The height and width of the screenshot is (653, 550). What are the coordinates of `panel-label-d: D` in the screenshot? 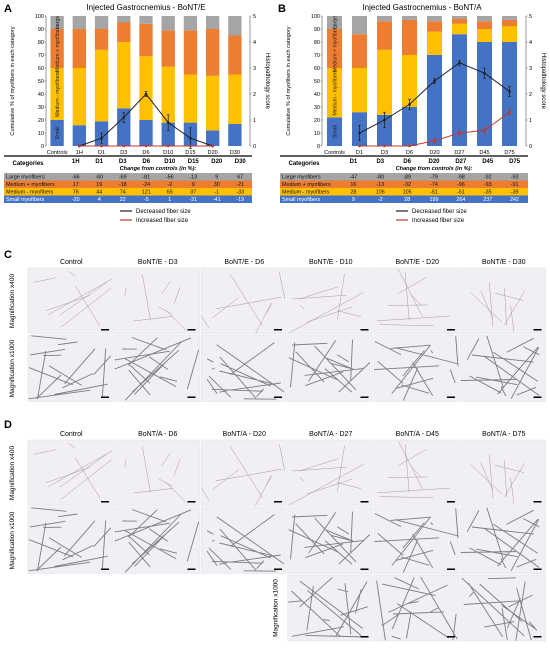 It's located at (8, 425).